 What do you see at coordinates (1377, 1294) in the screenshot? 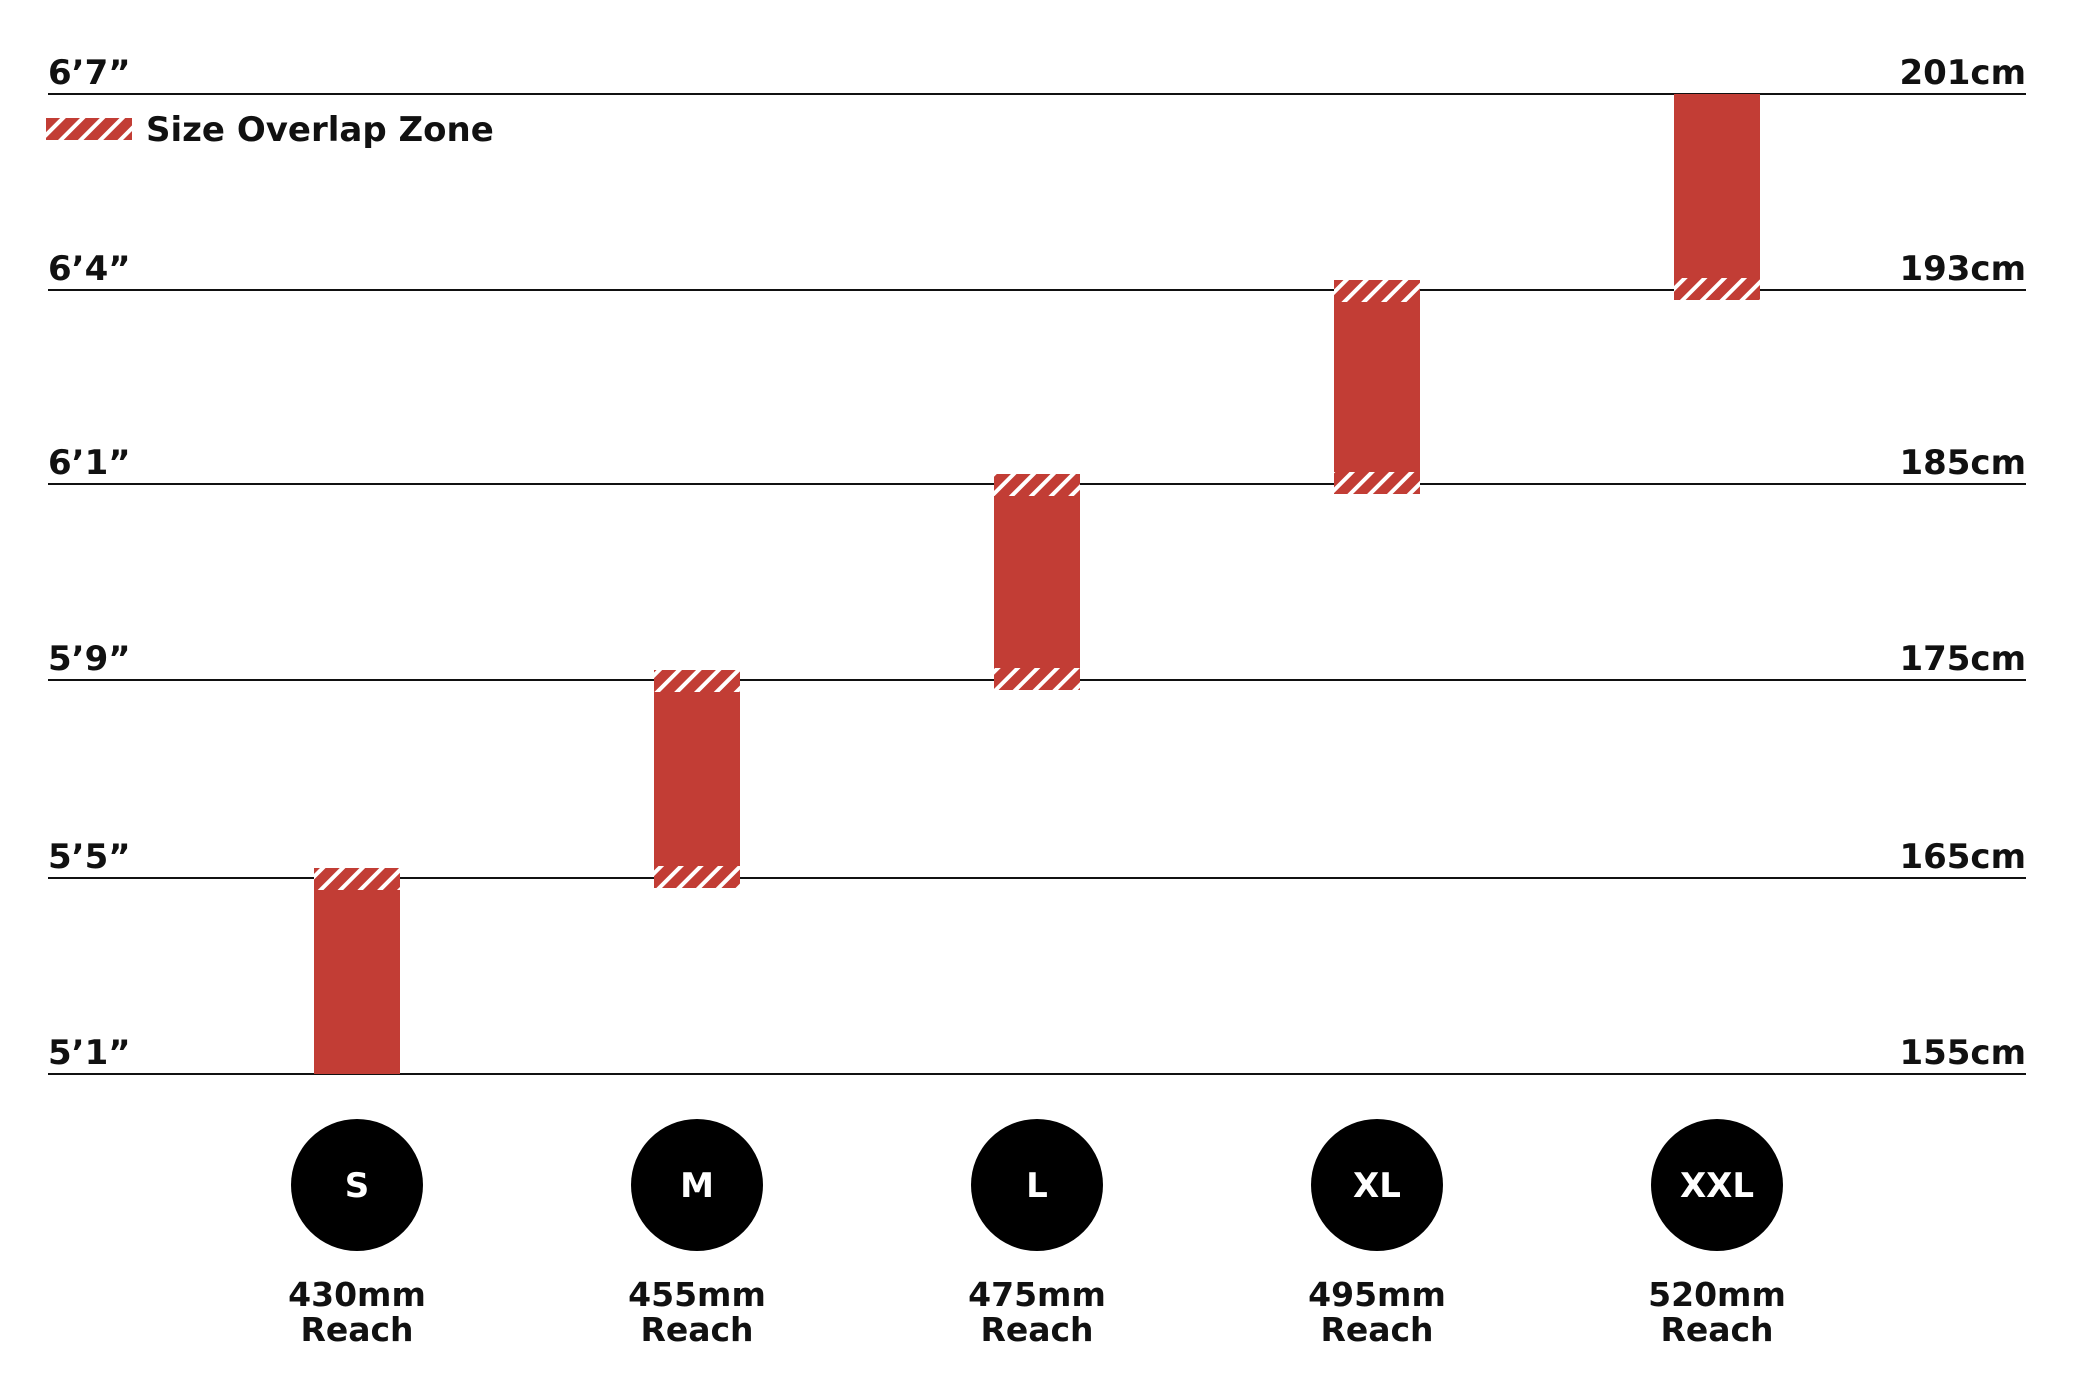
I see `reach-value: 495mm` at bounding box center [1377, 1294].